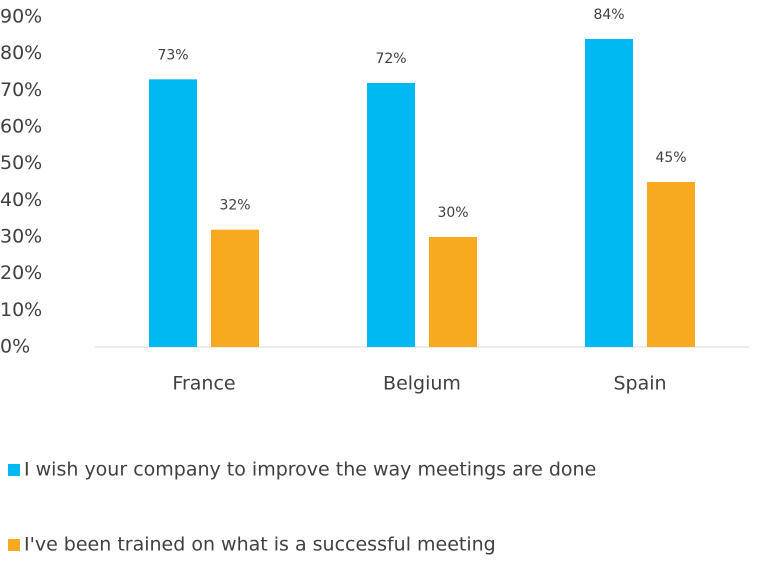 This screenshot has width=767, height=572. I want to click on x-tick-label: Spain, so click(639, 384).